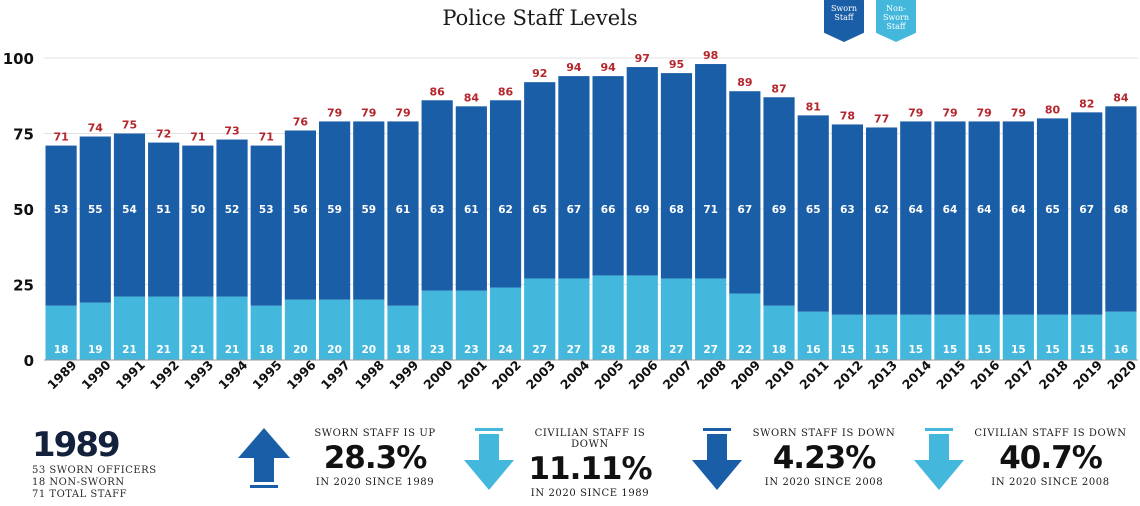 The width and height of the screenshot is (1140, 506). What do you see at coordinates (779, 374) in the screenshot?
I see `x-tick-label: 2010` at bounding box center [779, 374].